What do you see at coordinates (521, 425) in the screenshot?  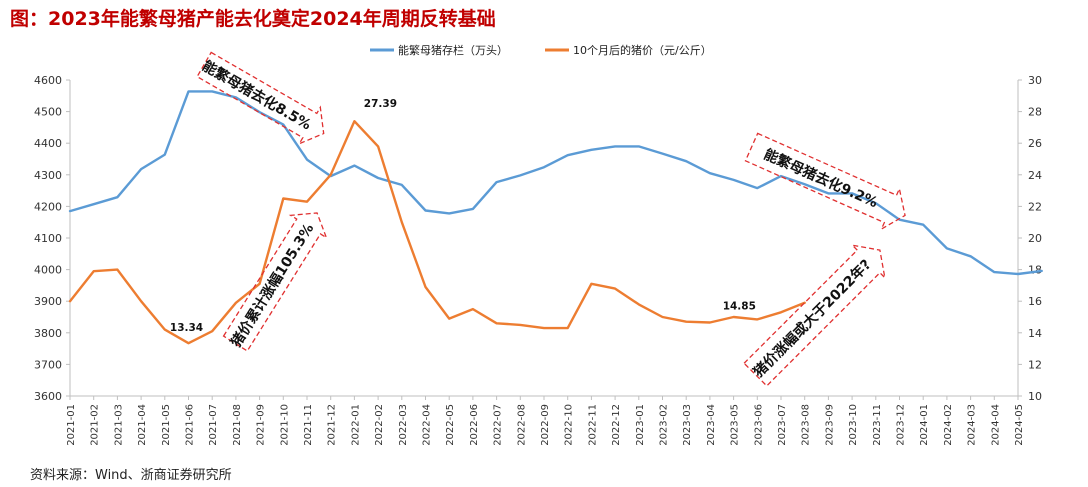 I see `x-tick-label: 2022-08` at bounding box center [521, 425].